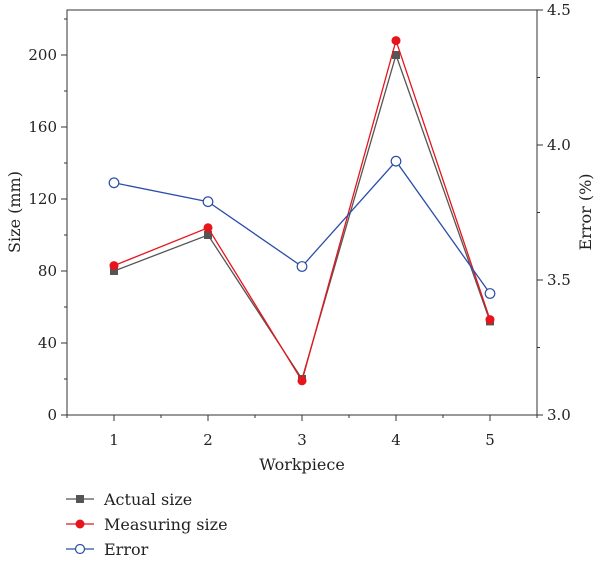 The height and width of the screenshot is (562, 600). Describe the element at coordinates (147, 499) in the screenshot. I see `legend-label-actual-size: Actual size` at that location.